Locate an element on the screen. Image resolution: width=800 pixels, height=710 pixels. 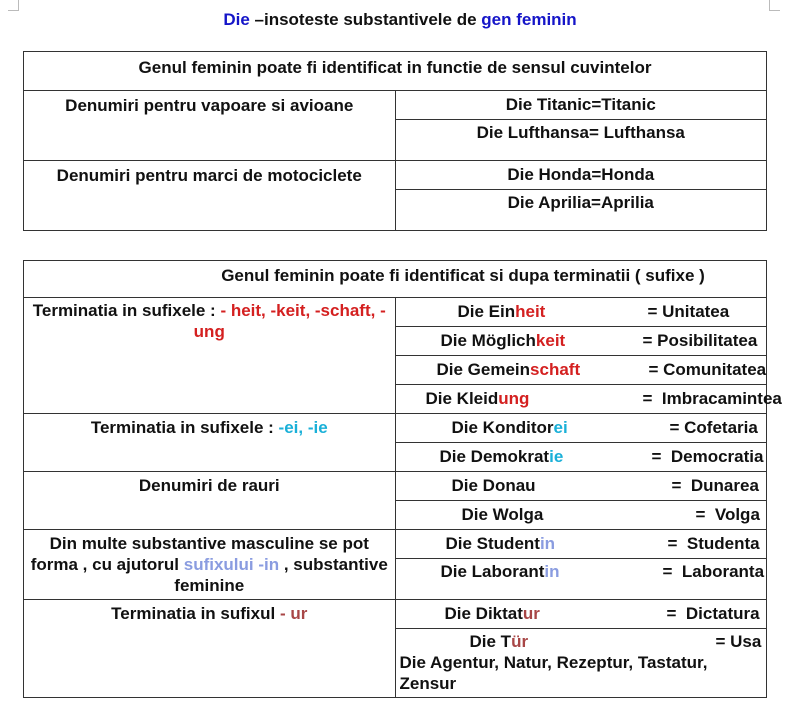
example-stem: Die Gemein is located at coordinates (483, 369).